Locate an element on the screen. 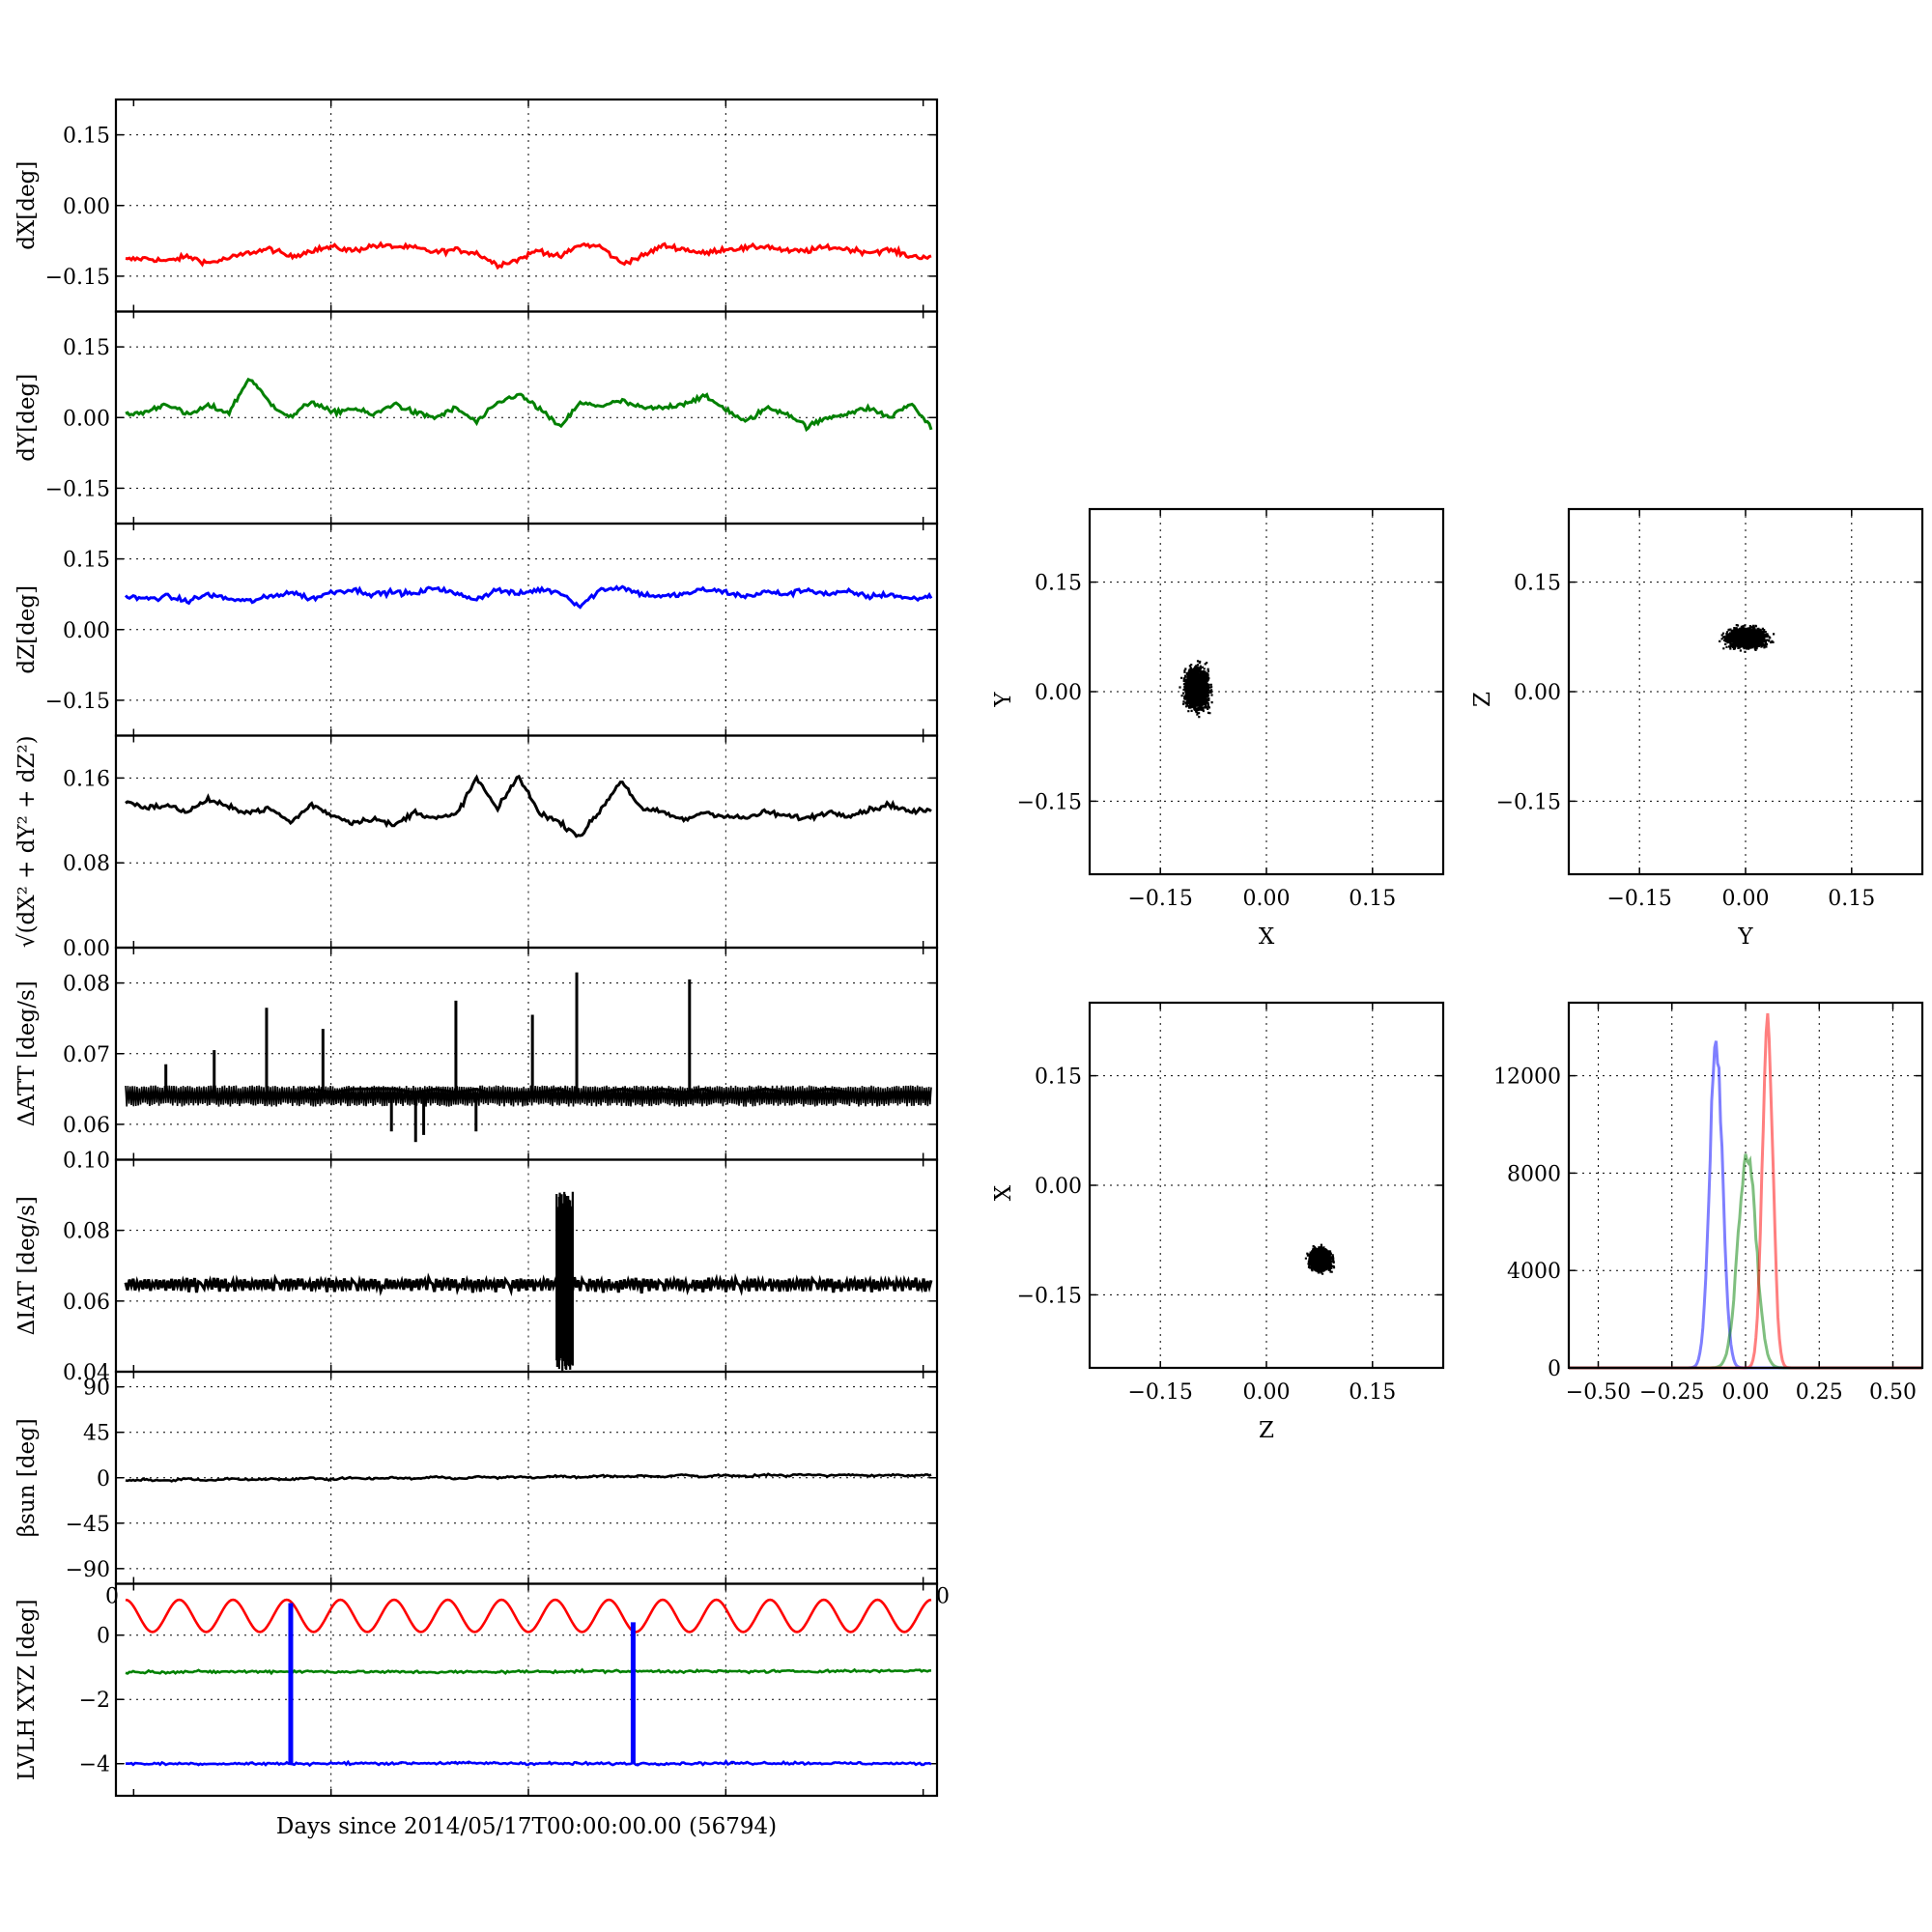 This screenshot has width=1932, height=1932. y-axis-label: √(dX² + dY² + dZ²) is located at coordinates (27, 841).